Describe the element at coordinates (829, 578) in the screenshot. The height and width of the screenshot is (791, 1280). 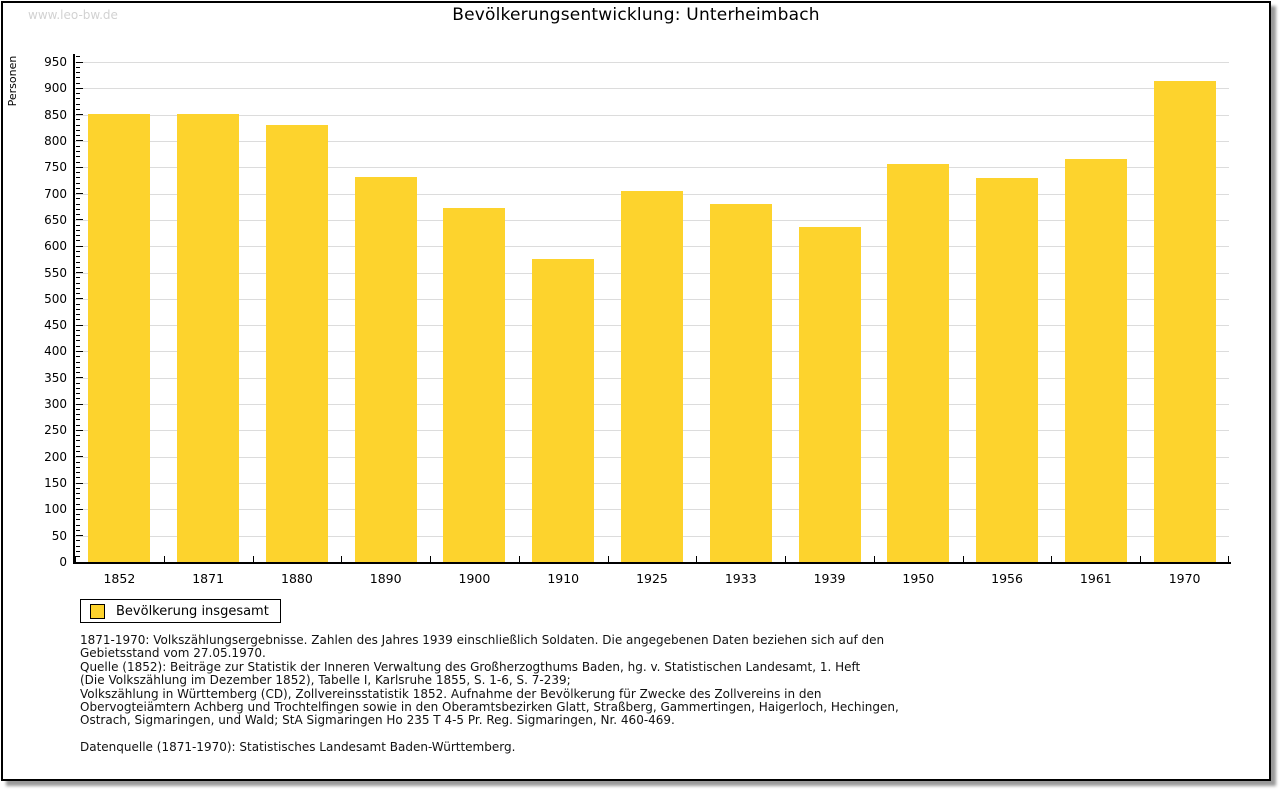
I see `x-axis-label: 1939` at that location.